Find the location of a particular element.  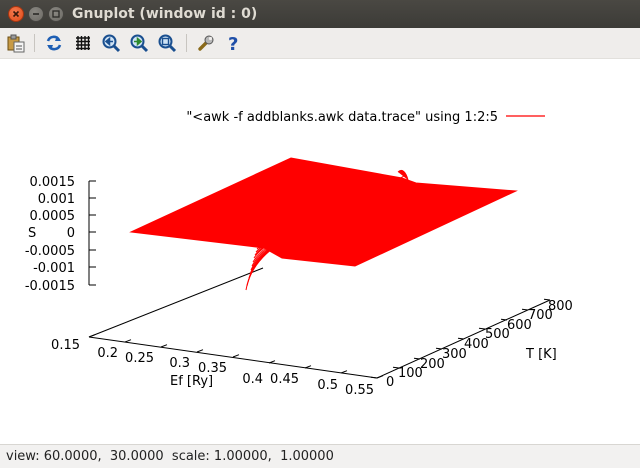

y-tick-label: 400 is located at coordinates (476, 344).